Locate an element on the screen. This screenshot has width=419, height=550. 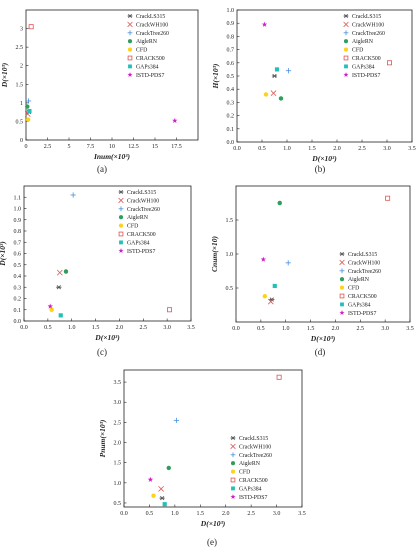
y-tick-label: 1.0 is located at coordinates (231, 11).